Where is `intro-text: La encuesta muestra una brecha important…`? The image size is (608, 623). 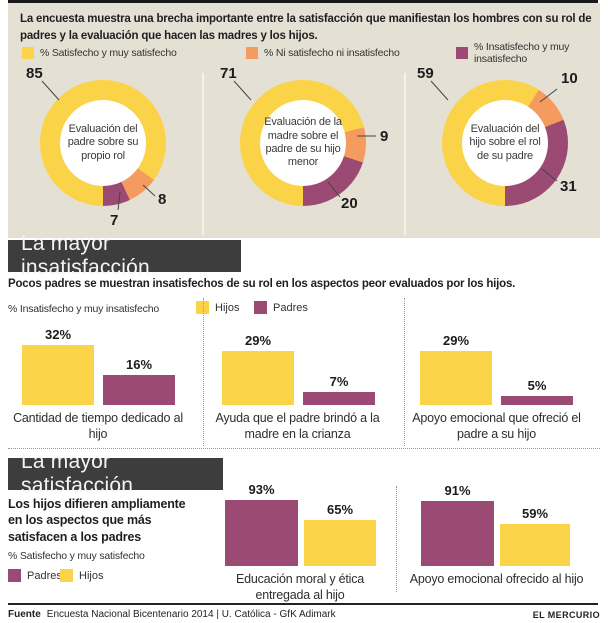
intro-text: La encuesta muestra una brecha important… is located at coordinates (306, 27).